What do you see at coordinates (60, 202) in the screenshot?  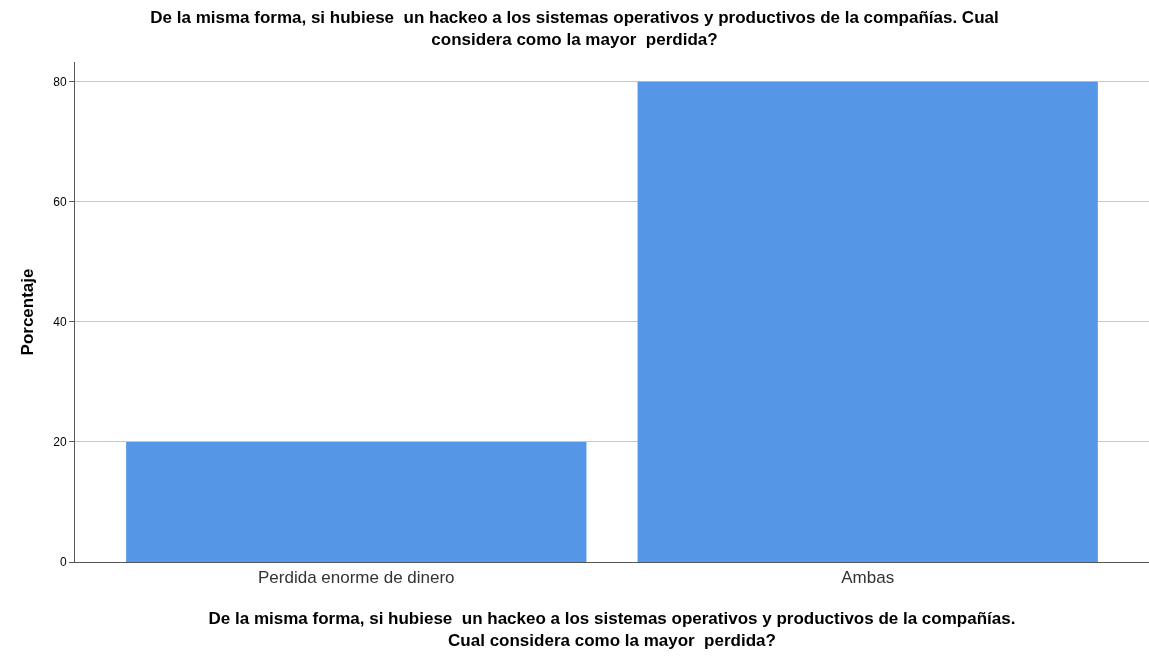 I see `y-tick-label: 60` at bounding box center [60, 202].